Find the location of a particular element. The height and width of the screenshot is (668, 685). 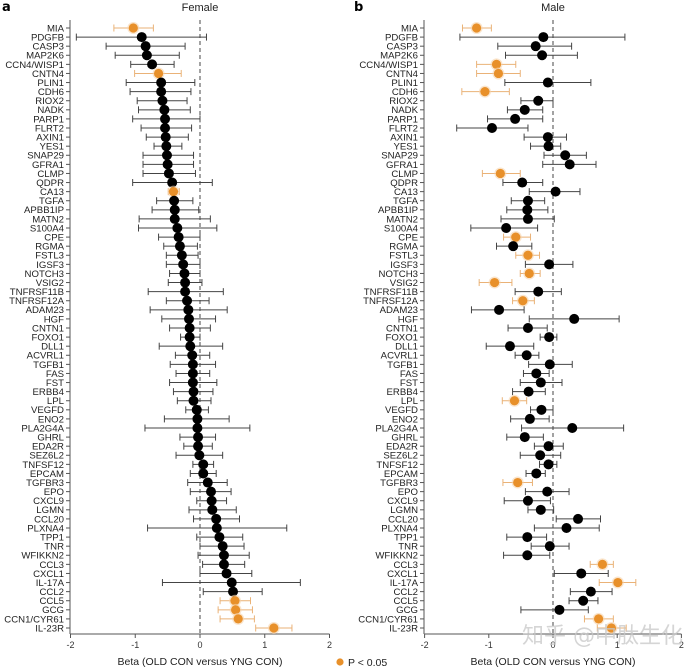

female-row-ccn1-cyr61 is located at coordinates (237, 618).